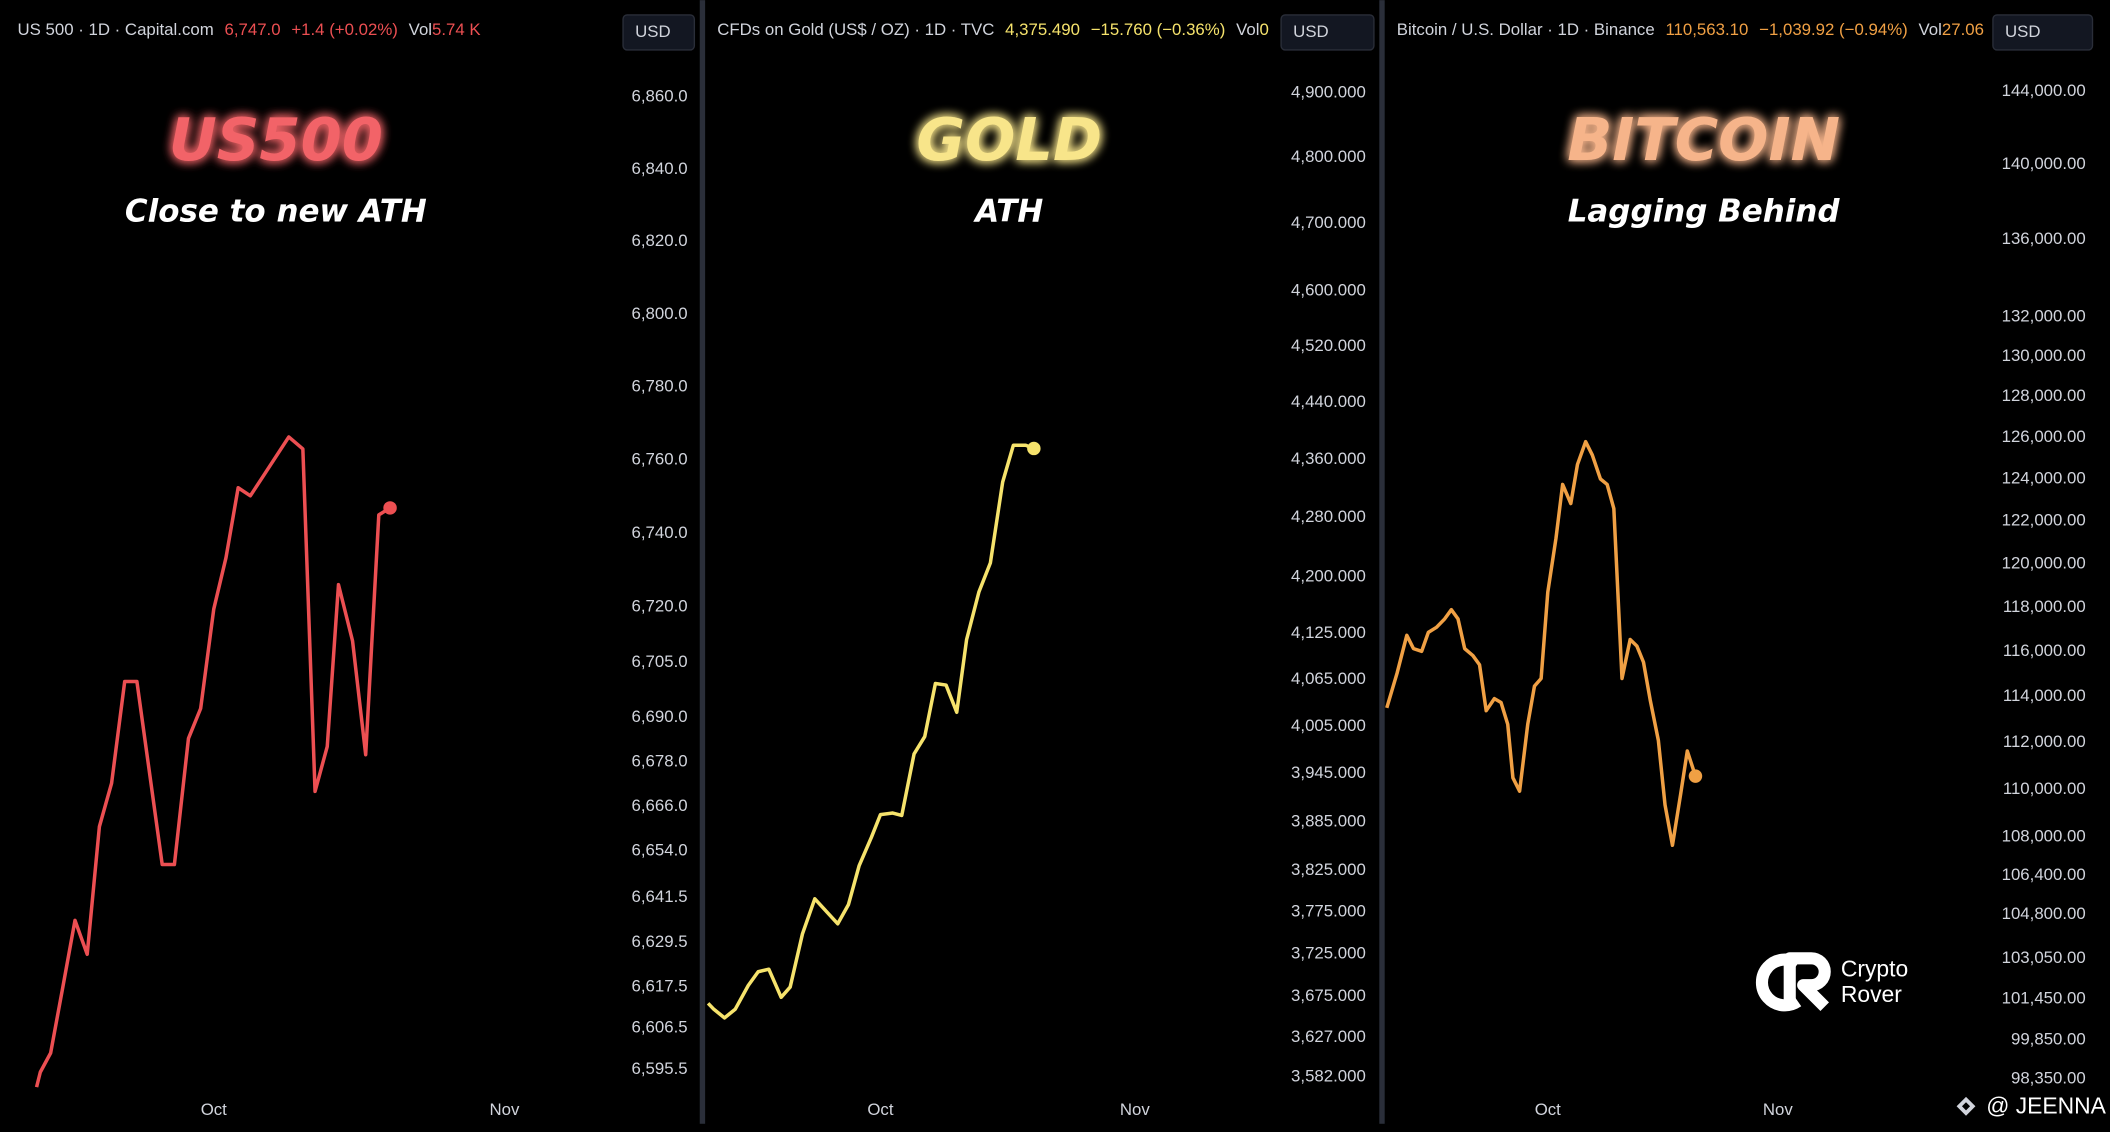  I want to click on chart-title: GOLD, so click(1009, 139).